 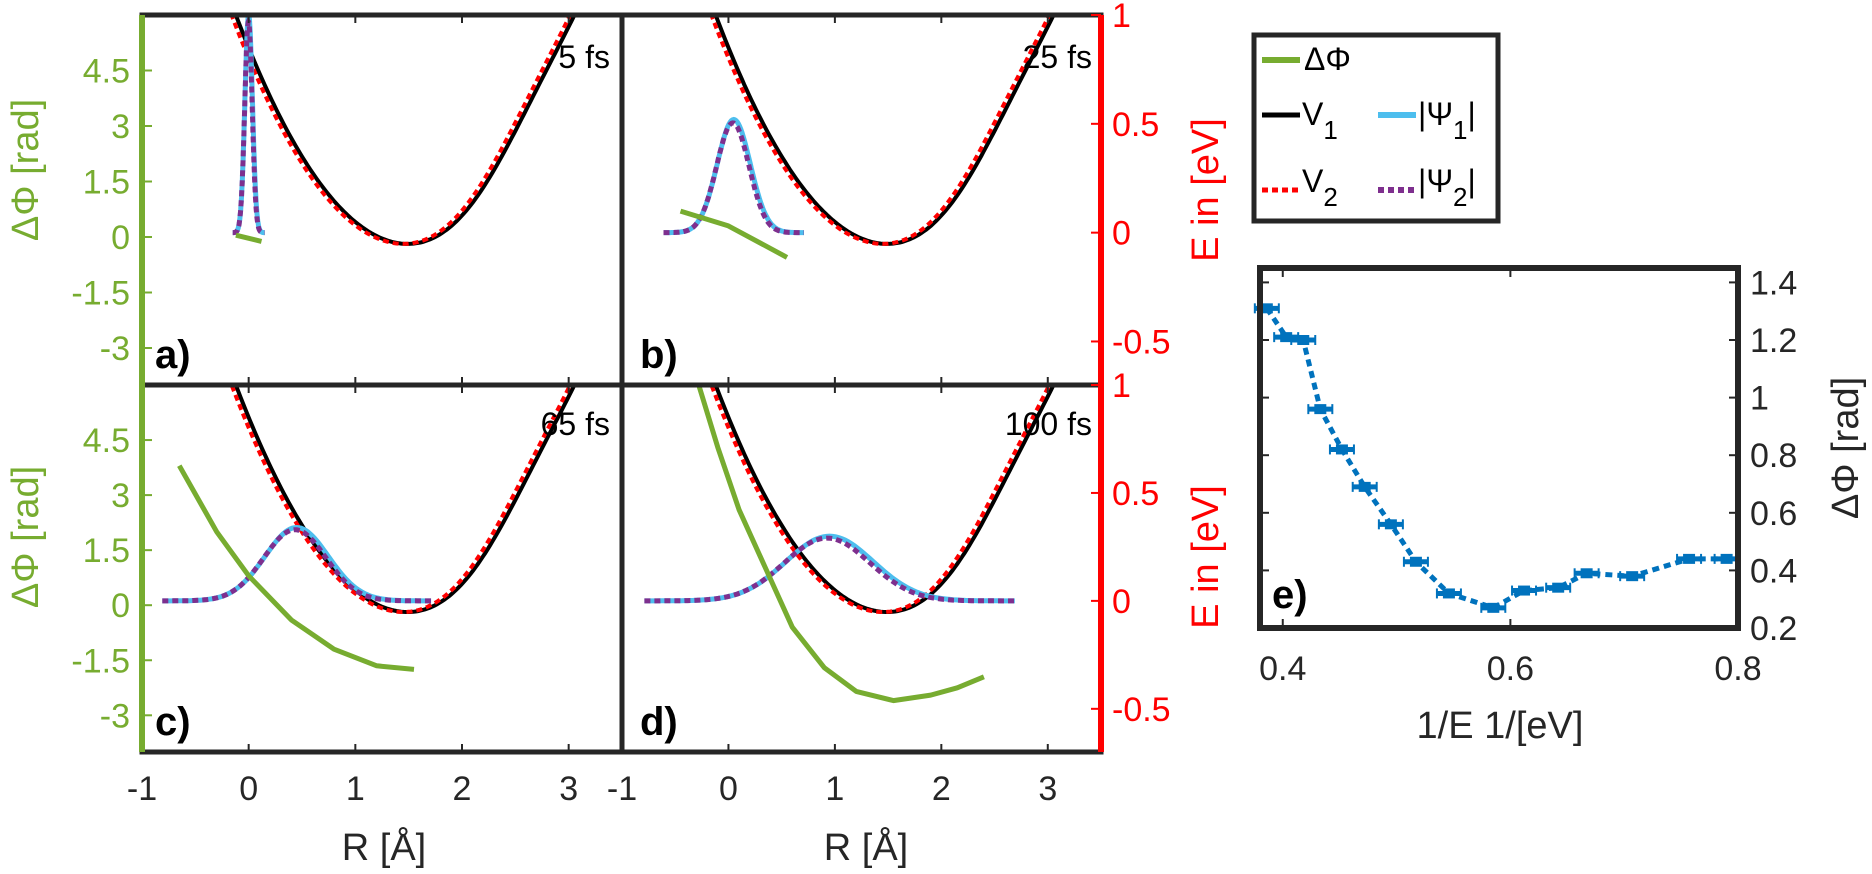 What do you see at coordinates (111, 210) in the screenshot?
I see `phase-tick-labels-top: 4.5 3 1.5 0 -1.5 -3` at bounding box center [111, 210].